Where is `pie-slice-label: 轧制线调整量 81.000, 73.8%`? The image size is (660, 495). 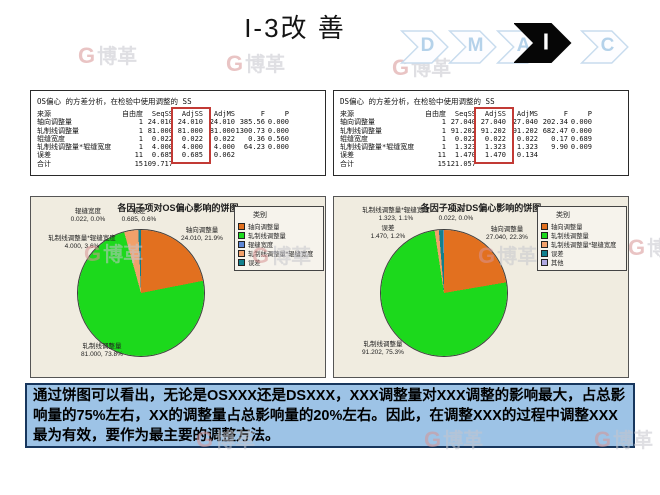
pie-slice-label: 轧制线调整量 81.000, 73.8% is located at coordinates (102, 351).